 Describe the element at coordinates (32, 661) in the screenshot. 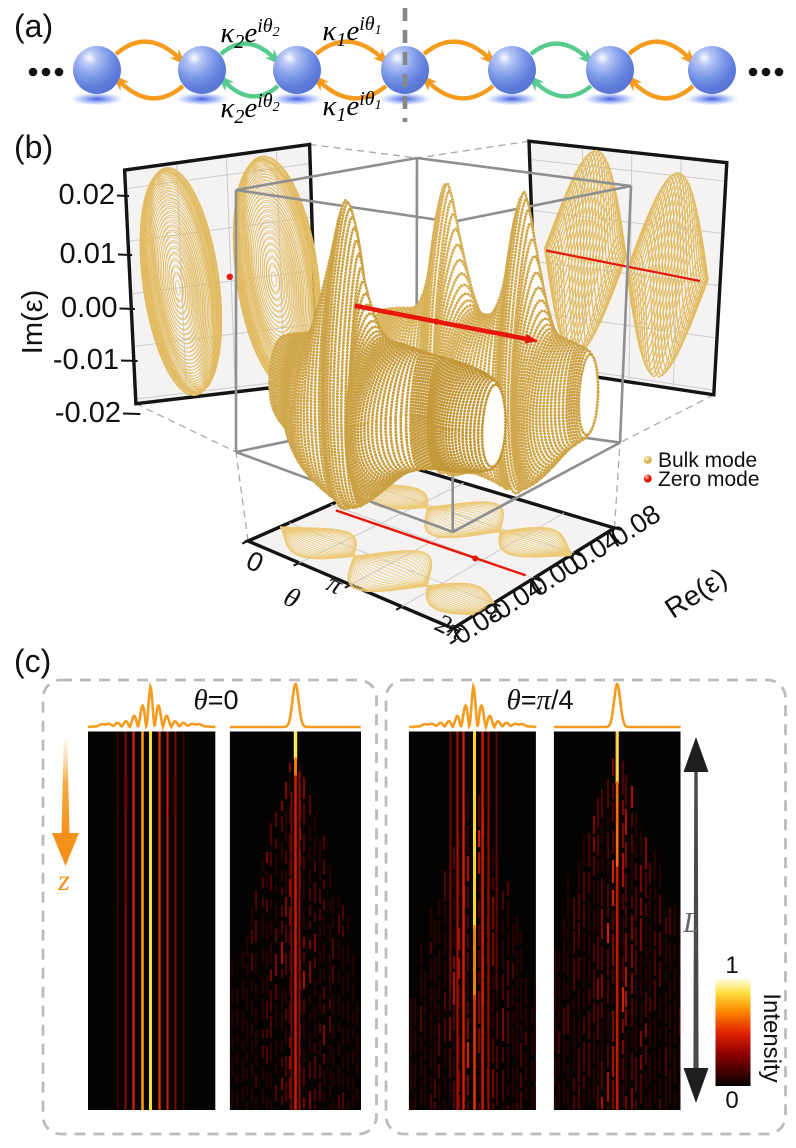

I see `svg-text: (c)` at that location.